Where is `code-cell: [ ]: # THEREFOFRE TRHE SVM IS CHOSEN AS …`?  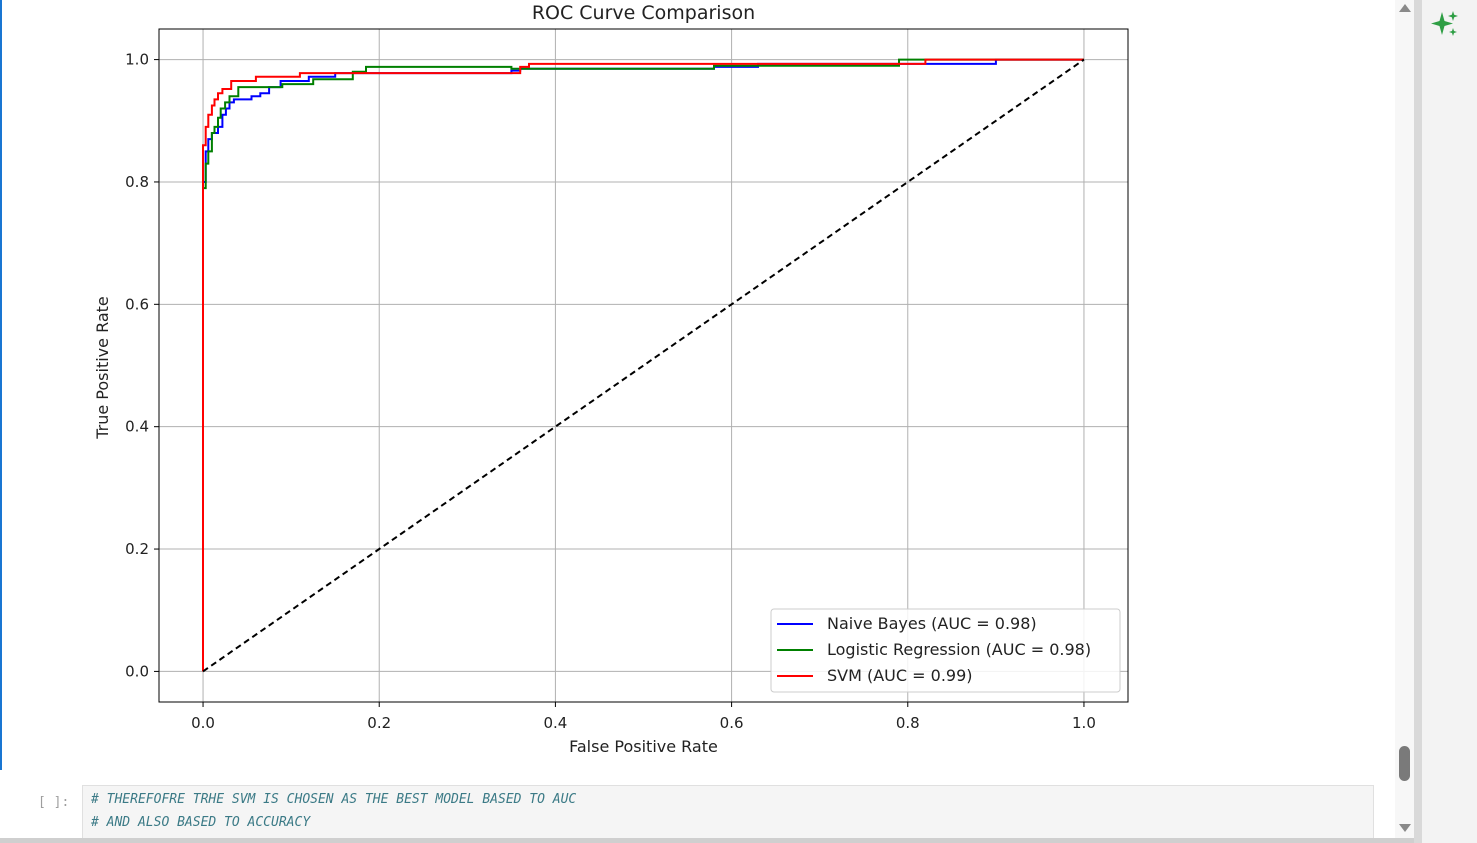 code-cell: [ ]: # THEREFOFRE TRHE SVM IS CHOSEN AS … is located at coordinates (697, 810).